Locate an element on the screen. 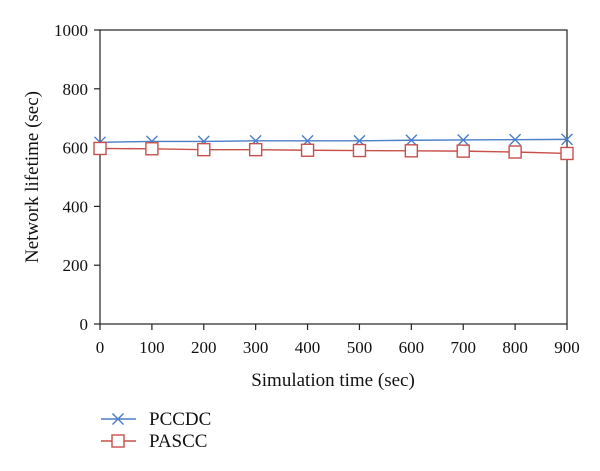 The height and width of the screenshot is (471, 600). y-tick-label: 600 is located at coordinates (76, 148).